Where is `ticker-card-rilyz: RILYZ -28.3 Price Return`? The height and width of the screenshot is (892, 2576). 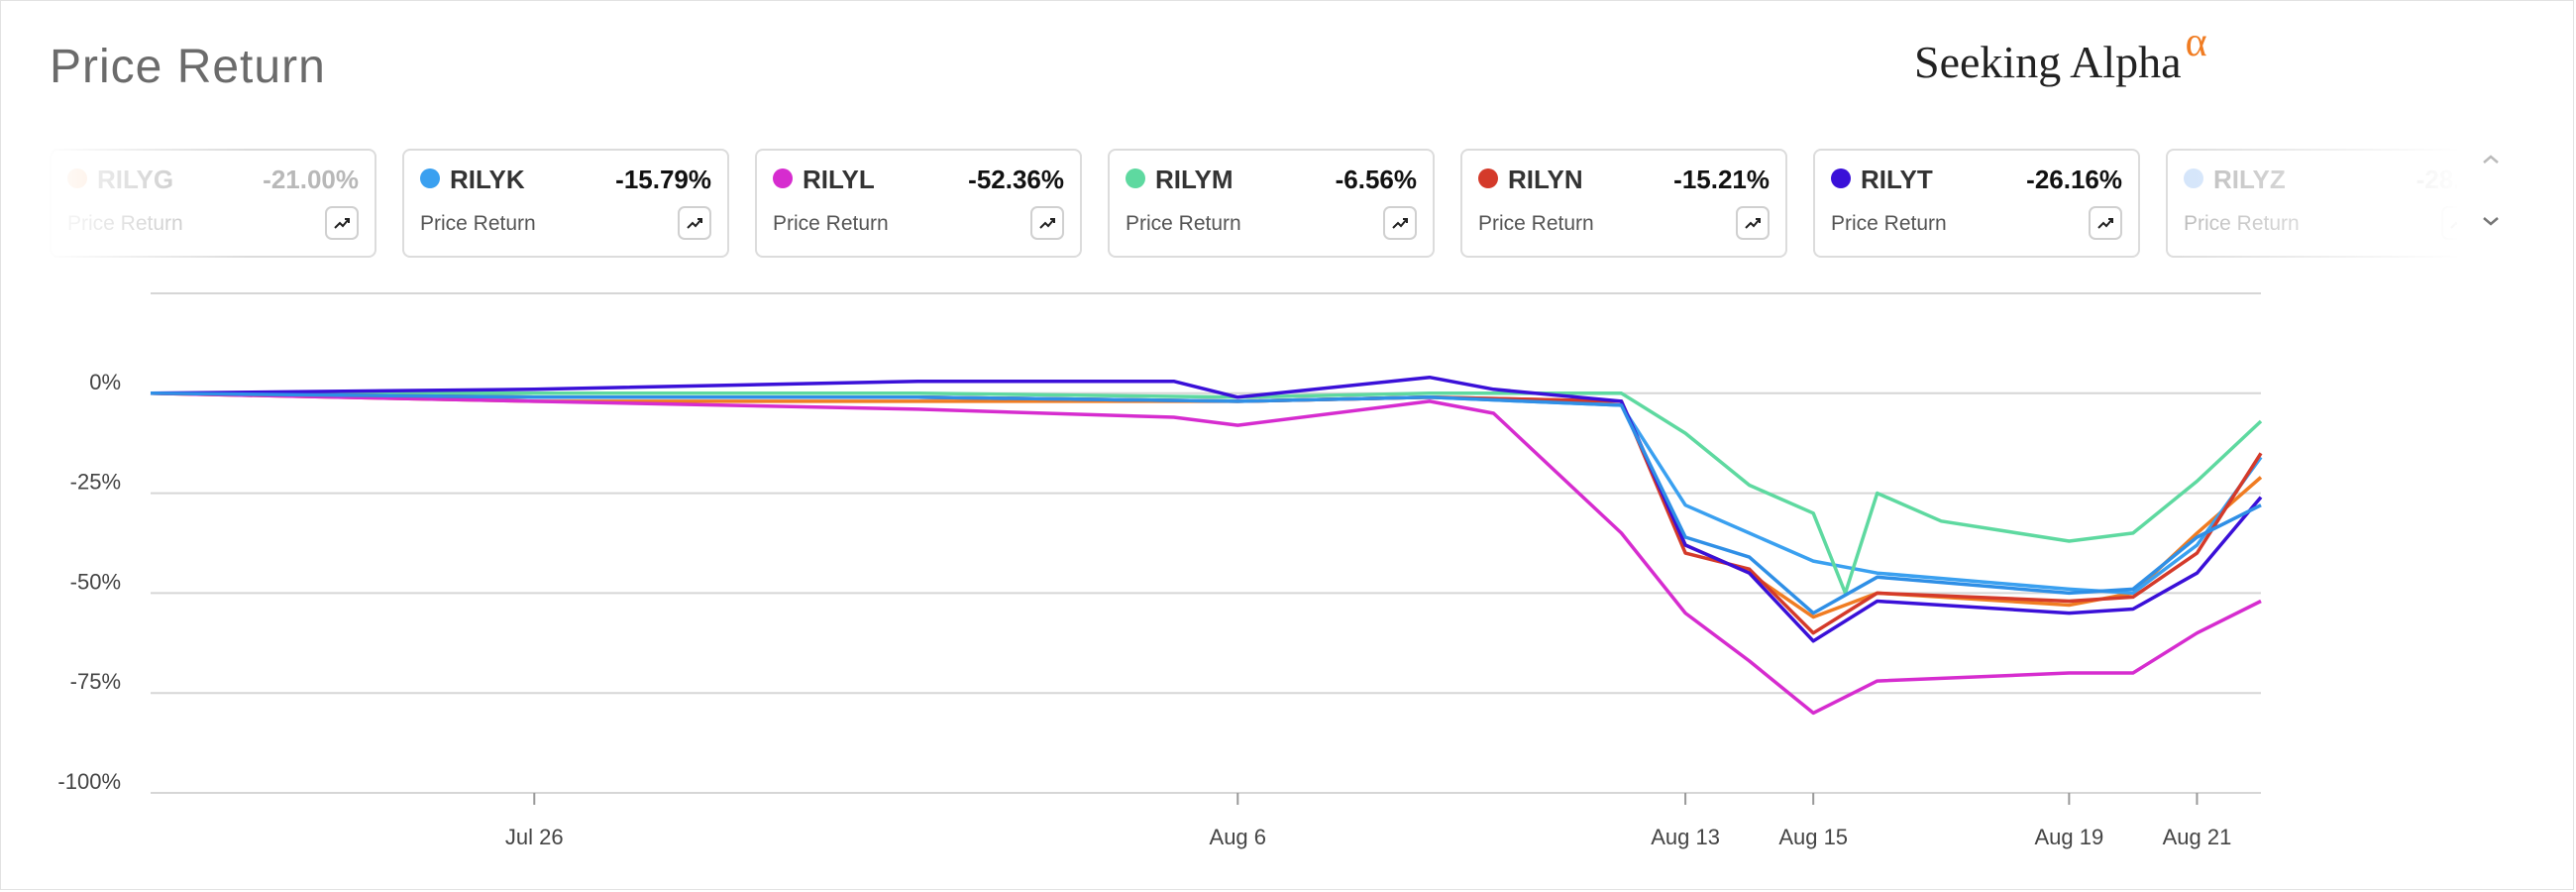 ticker-card-rilyz: RILYZ -28.3 Price Return is located at coordinates (2312, 203).